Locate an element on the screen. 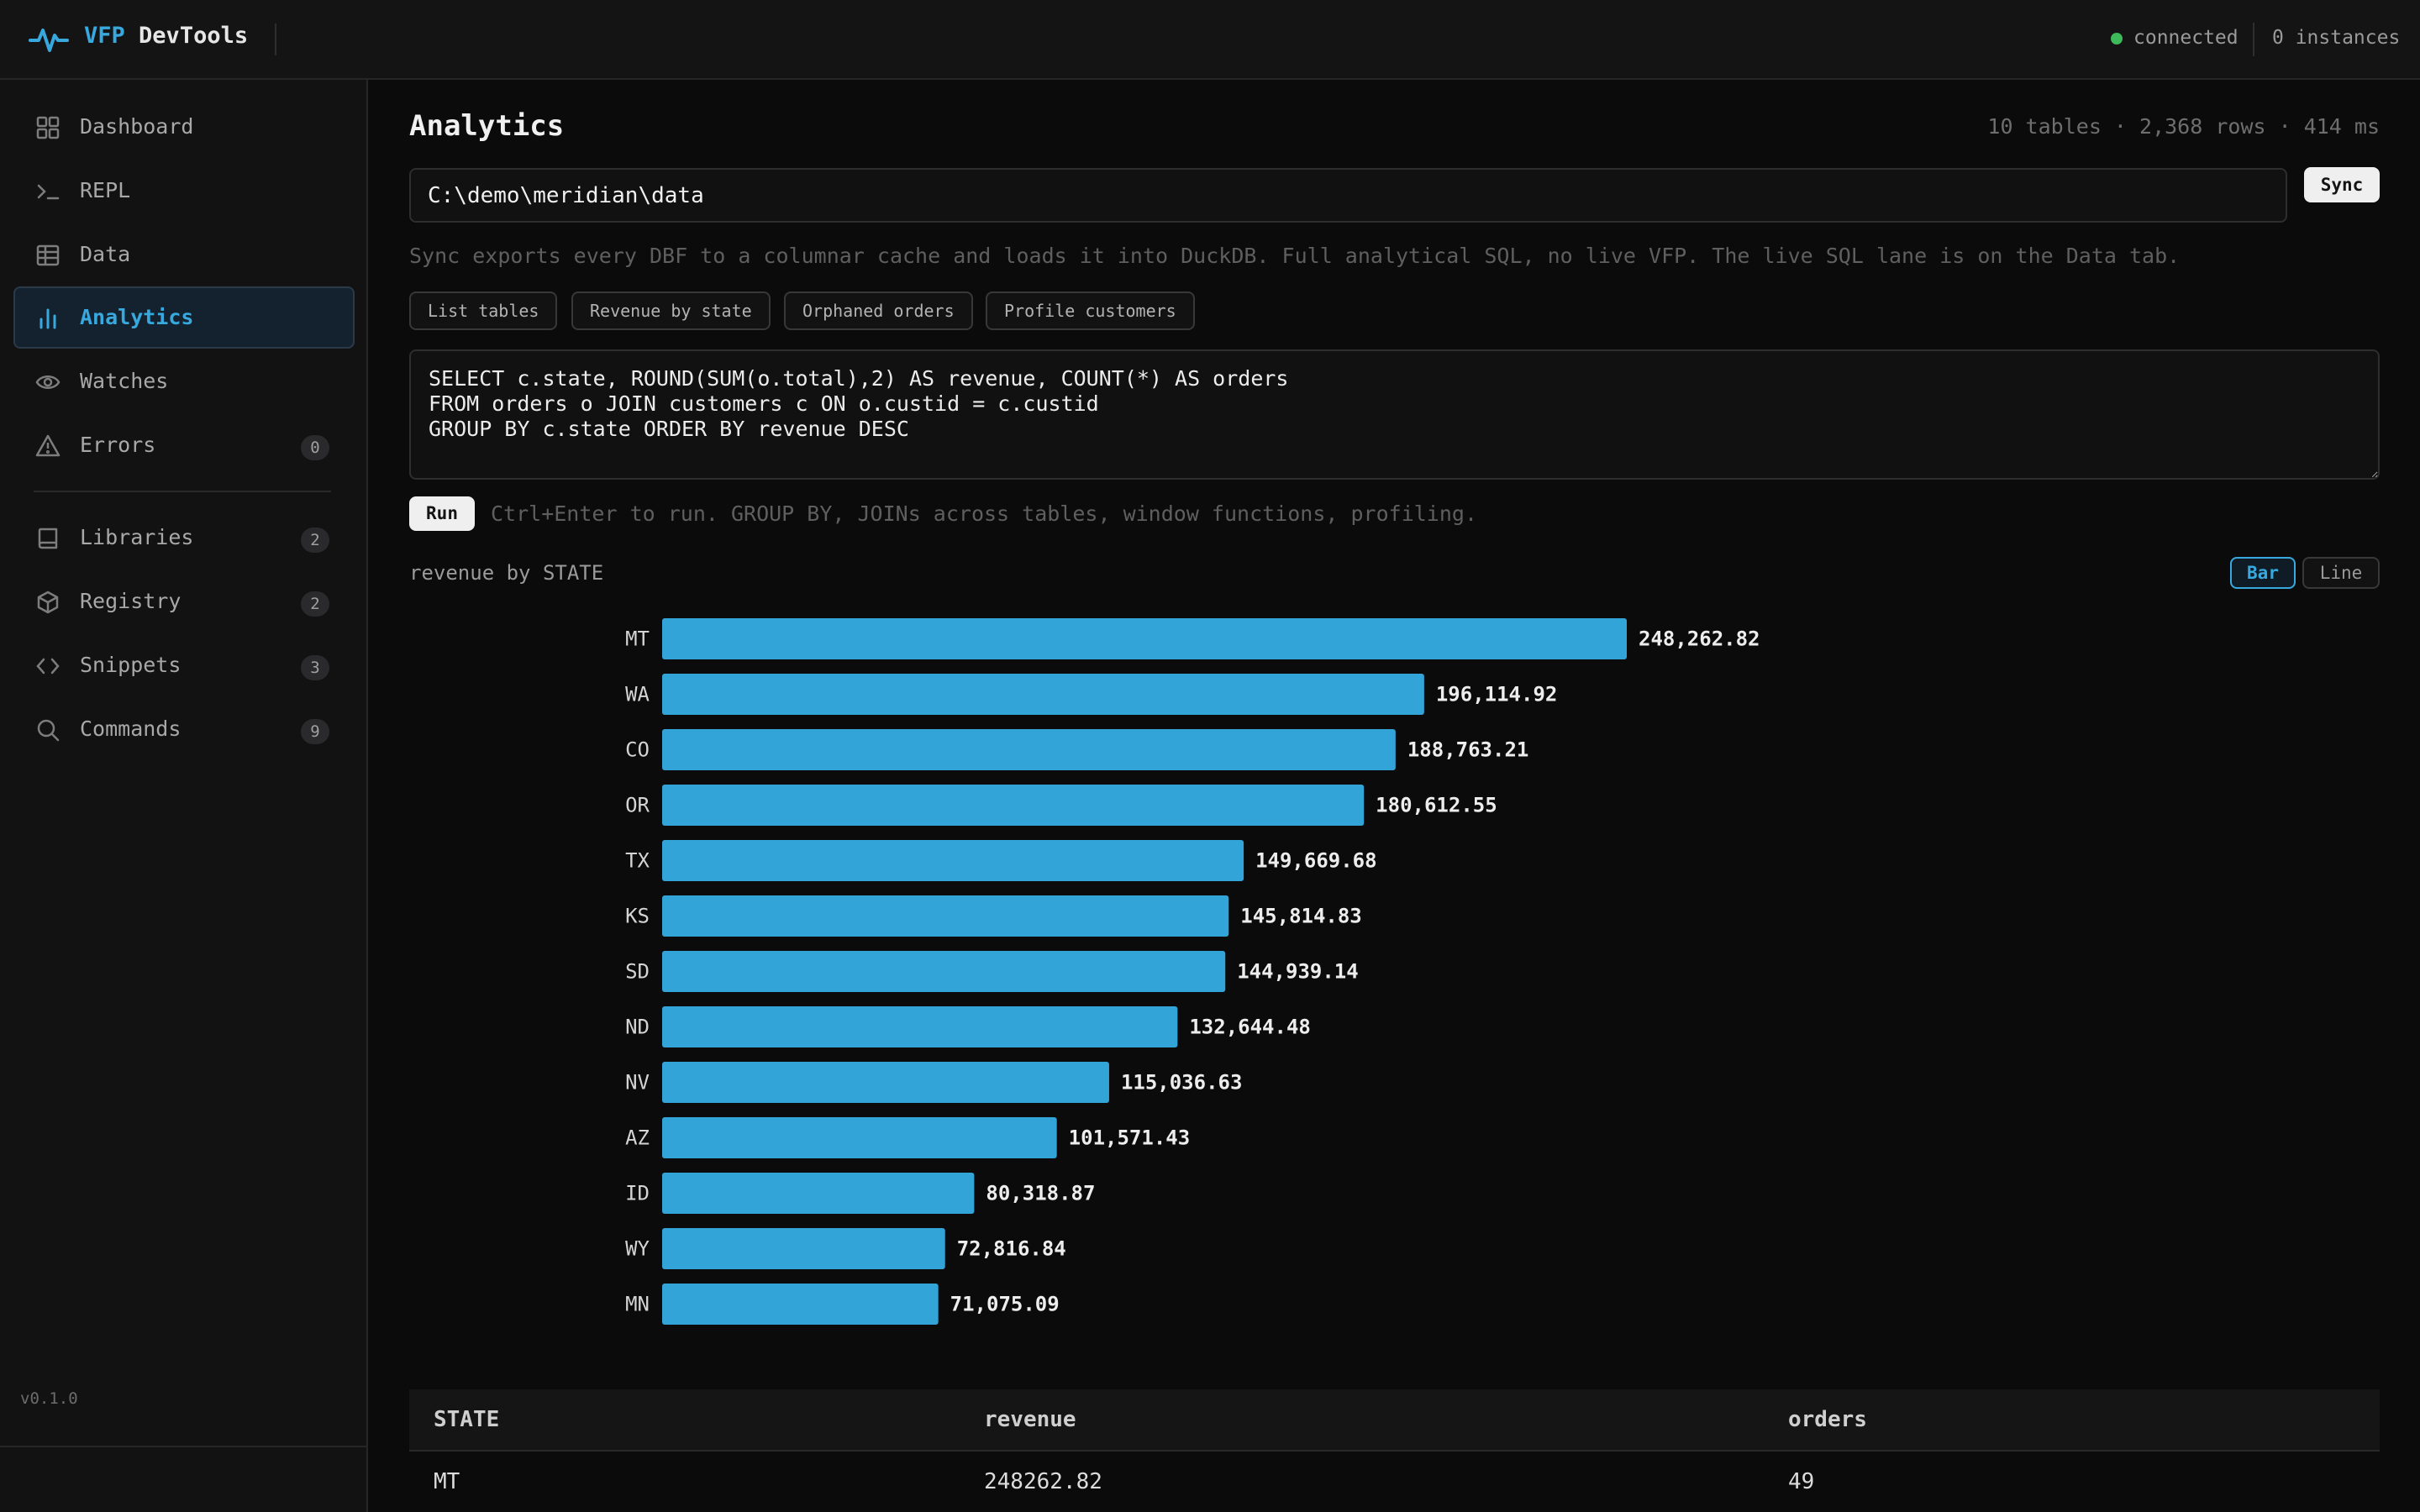 This screenshot has width=2420, height=1512. table-header-row: STATE revenue orders is located at coordinates (1394, 1420).